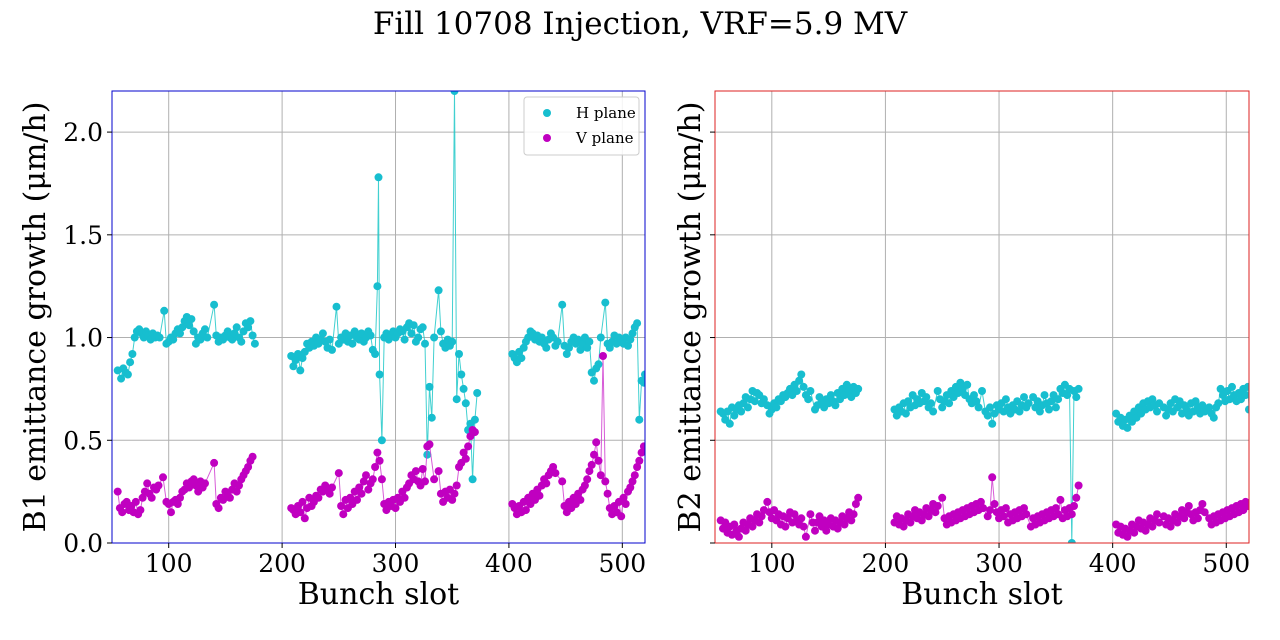  What do you see at coordinates (378, 594) in the screenshot?
I see `x-axis-label: Bunch slot` at bounding box center [378, 594].